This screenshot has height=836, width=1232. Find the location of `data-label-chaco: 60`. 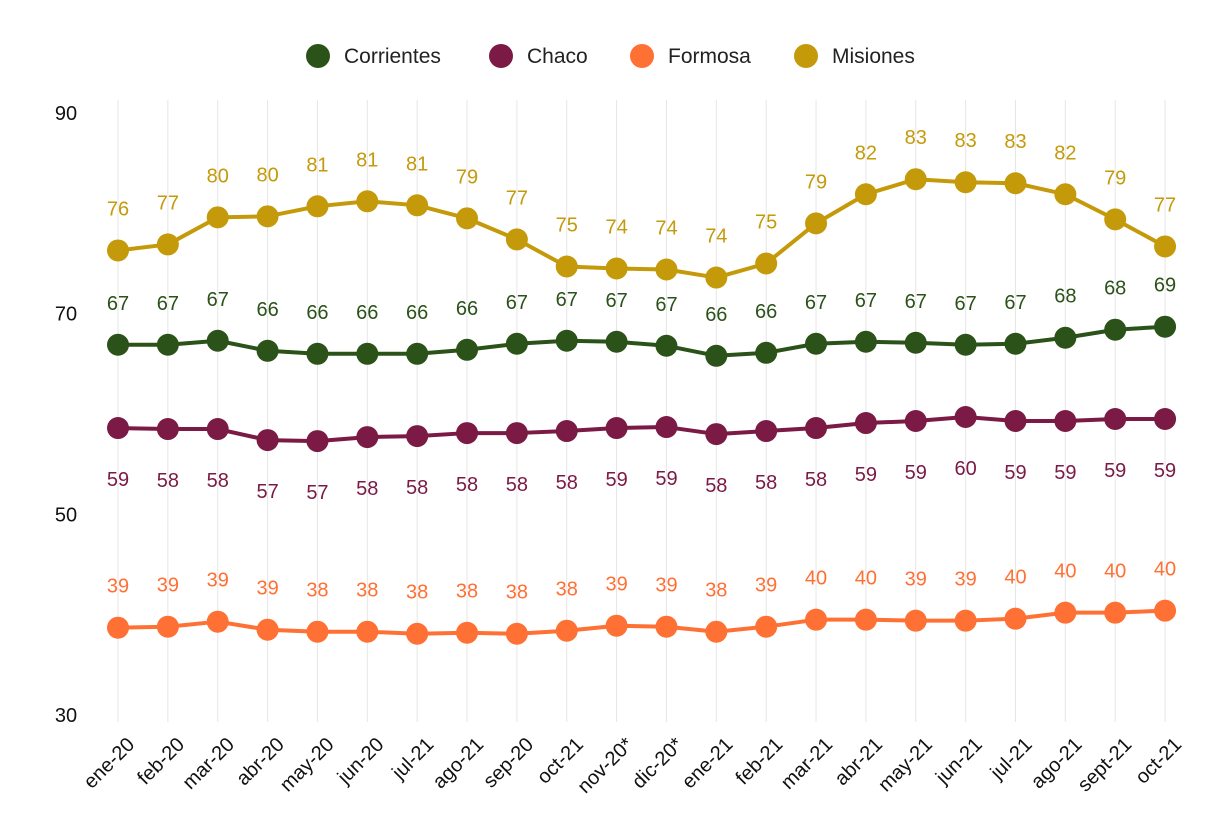

data-label-chaco: 60 is located at coordinates (965, 469).